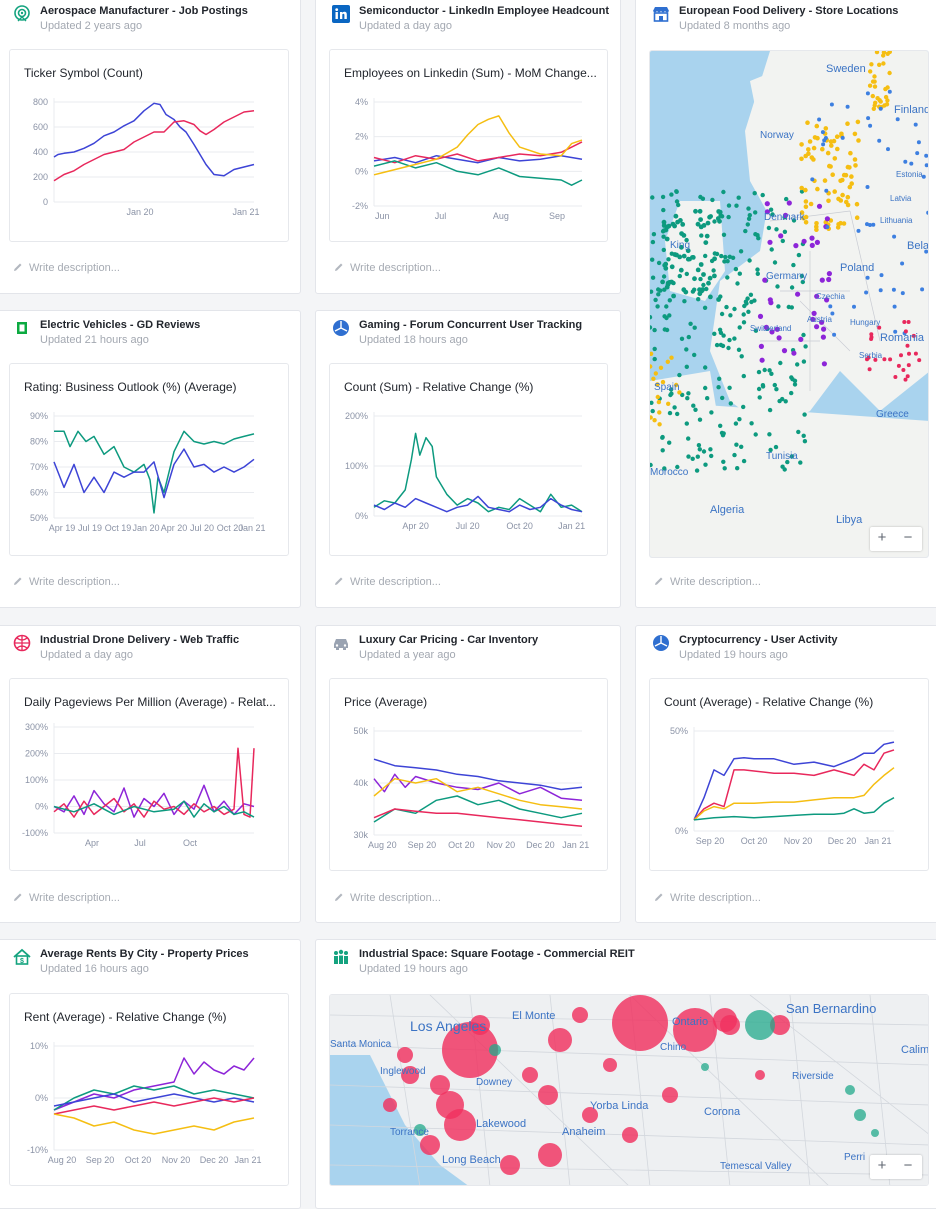 The height and width of the screenshot is (1209, 936). Describe the element at coordinates (478, 787) in the screenshot. I see `series-line-purple` at that location.